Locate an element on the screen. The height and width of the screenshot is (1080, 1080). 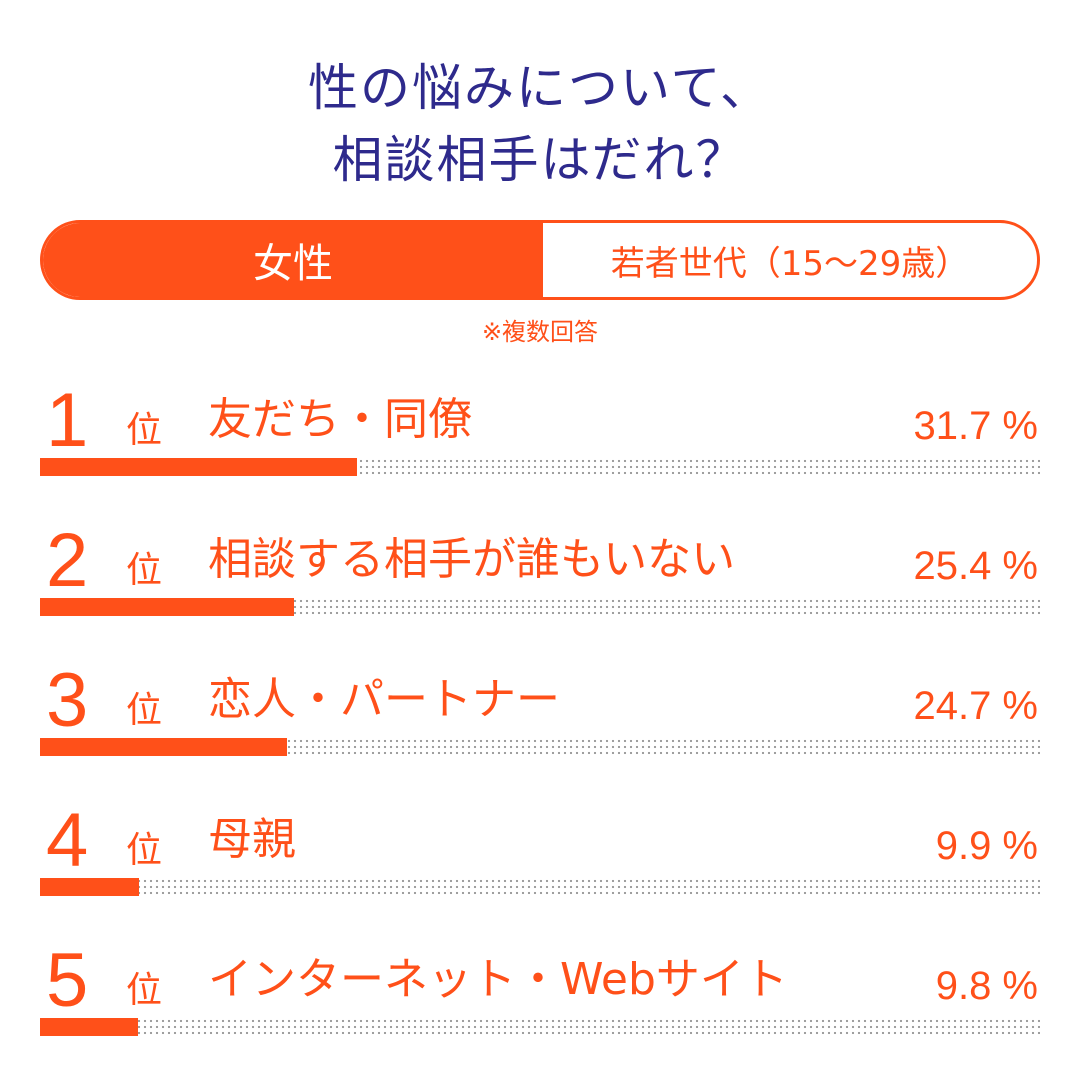
segment-pill: 女性 若者世代（15～29歳） is located at coordinates (540, 260).